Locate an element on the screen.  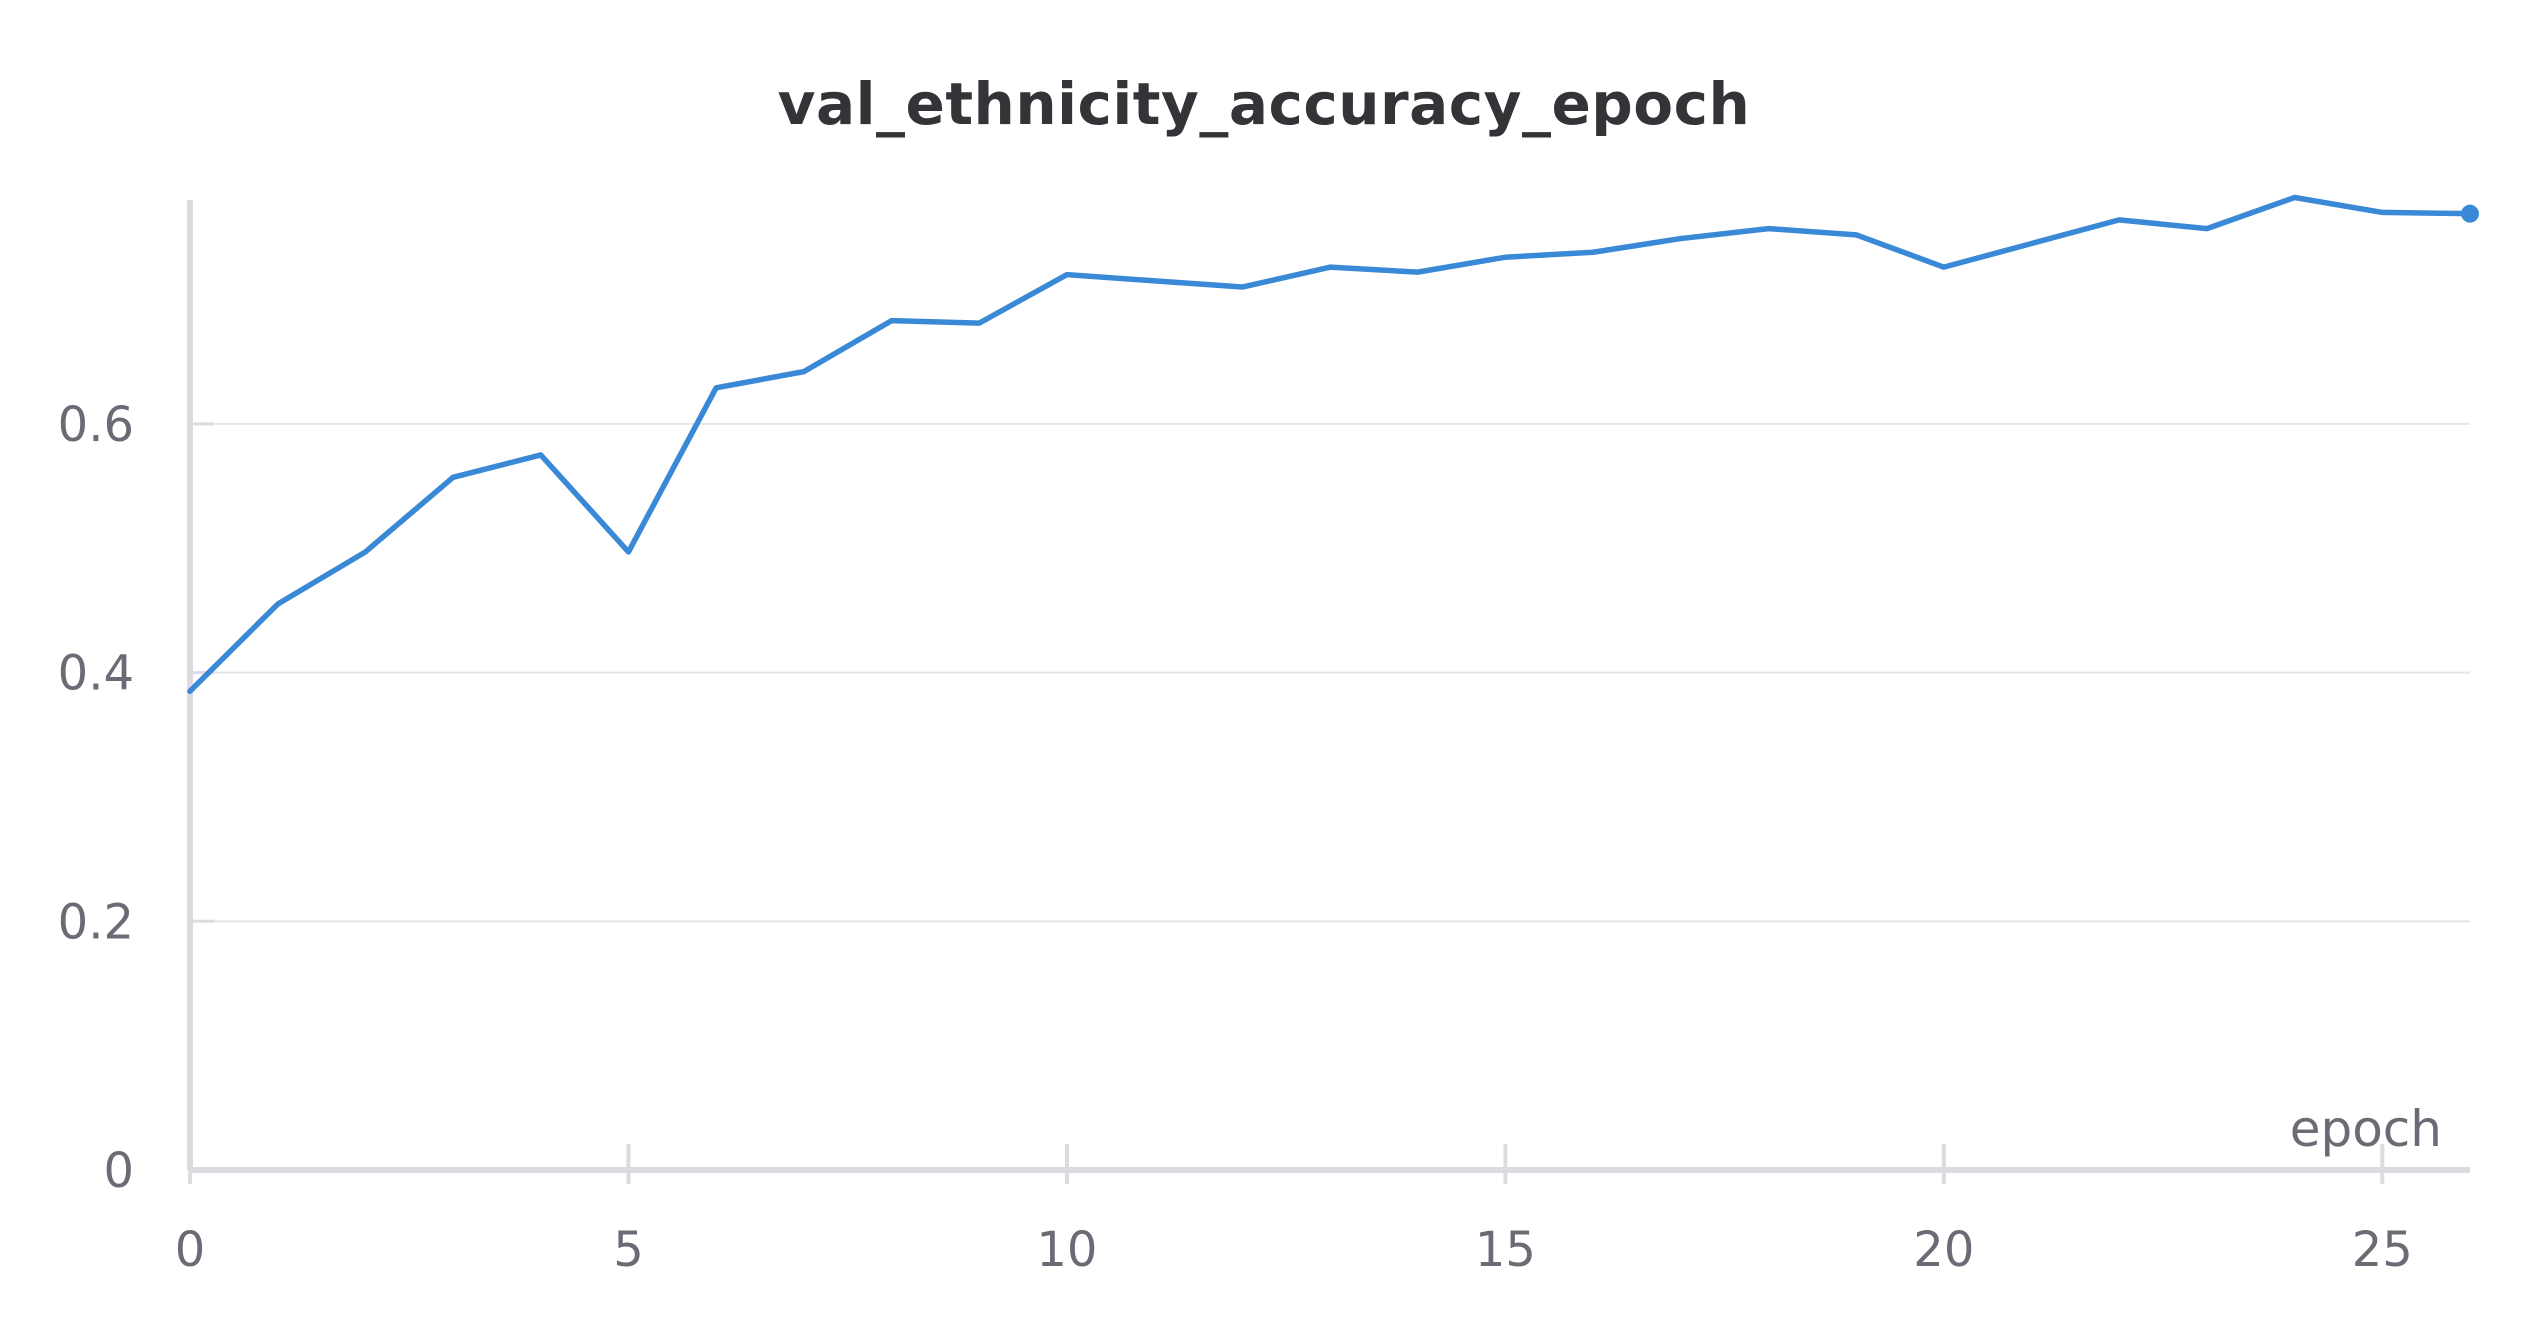
y-tick-label: 0.6 is located at coordinates (96, 425).